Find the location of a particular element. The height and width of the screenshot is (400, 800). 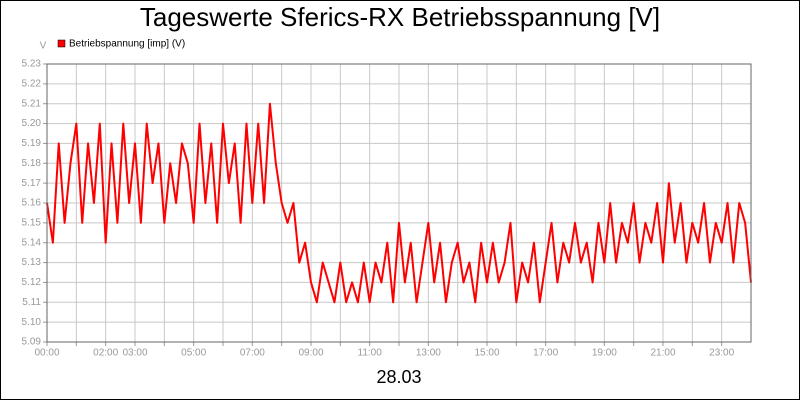

x-tick-label: 11:00 is located at coordinates (370, 353).